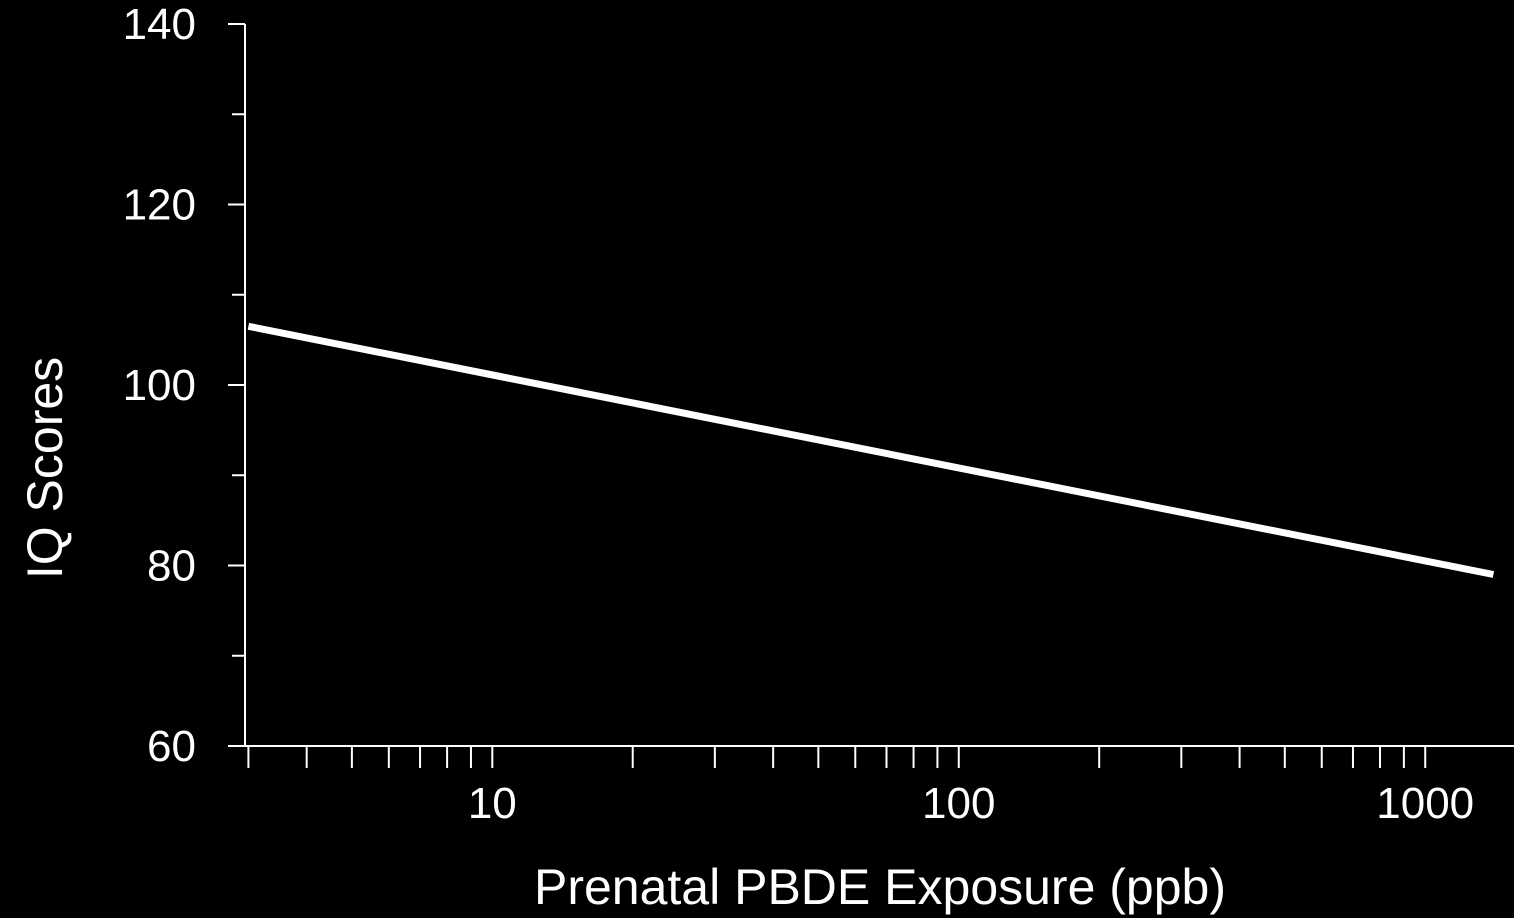 The width and height of the screenshot is (1514, 918). I want to click on y-tick-label: 140, so click(159, 24).